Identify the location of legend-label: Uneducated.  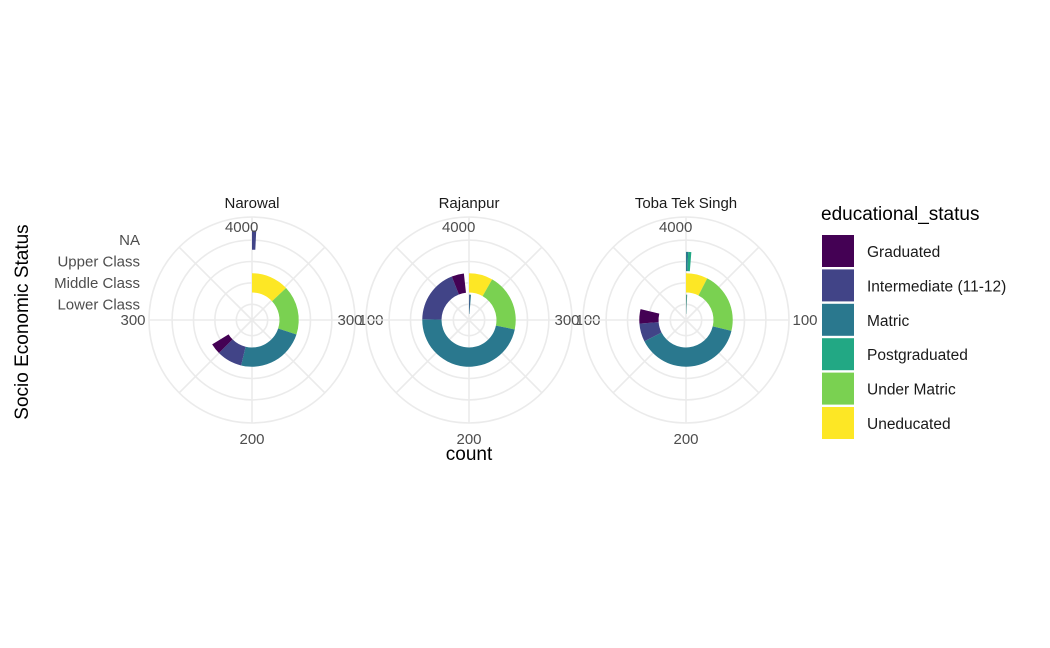
(909, 424).